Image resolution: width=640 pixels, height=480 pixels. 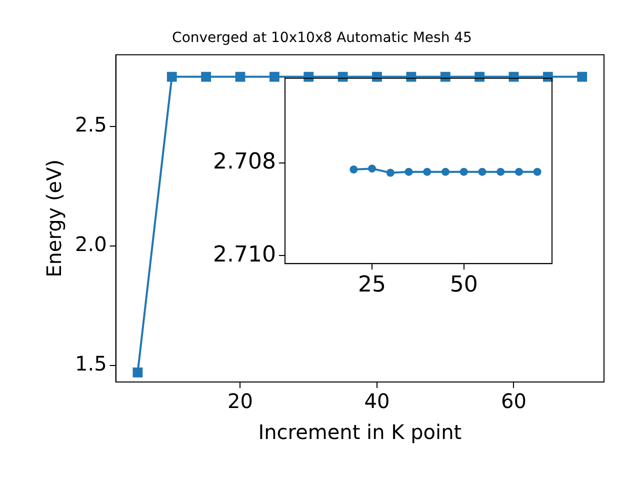 I want to click on x-tick-label: 25, so click(x=372, y=285).